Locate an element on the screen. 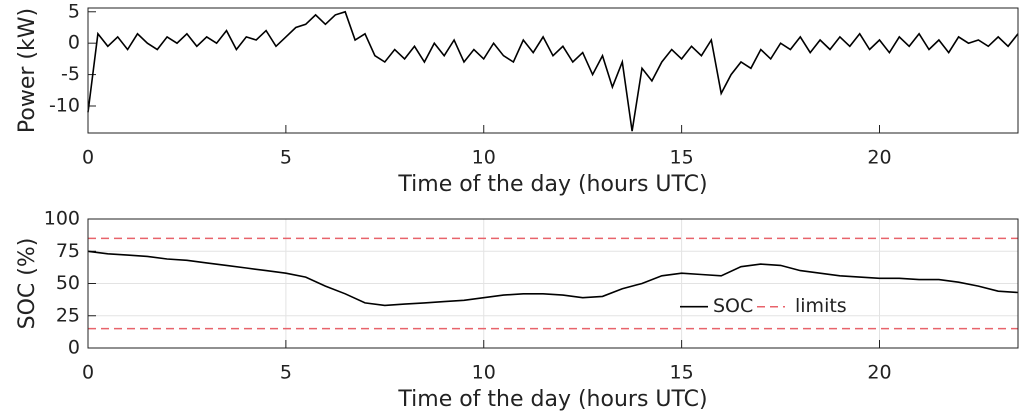  y-tick-label: 100 is located at coordinates (62, 219).